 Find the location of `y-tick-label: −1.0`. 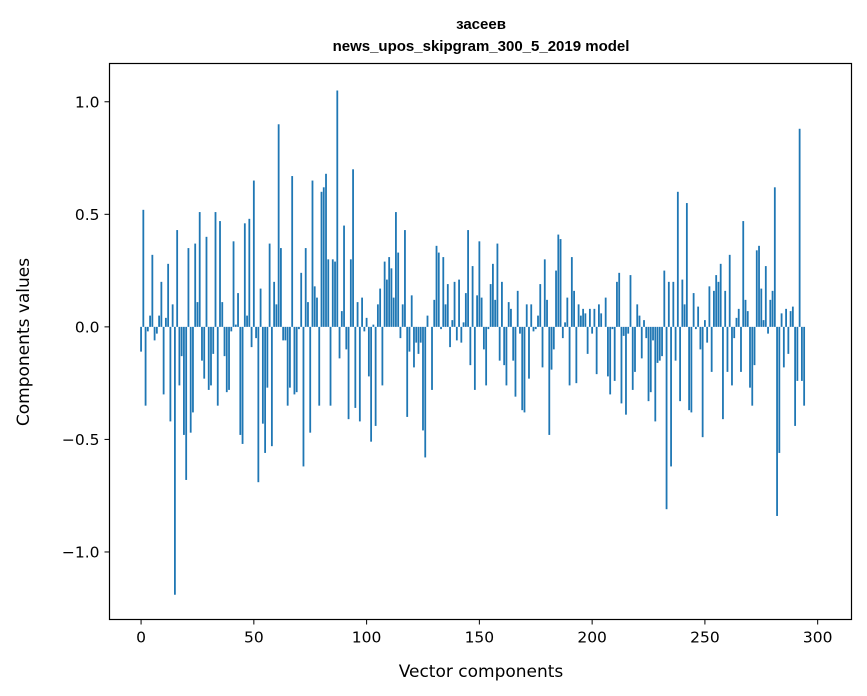

y-tick-label: −1.0 is located at coordinates (81, 552).